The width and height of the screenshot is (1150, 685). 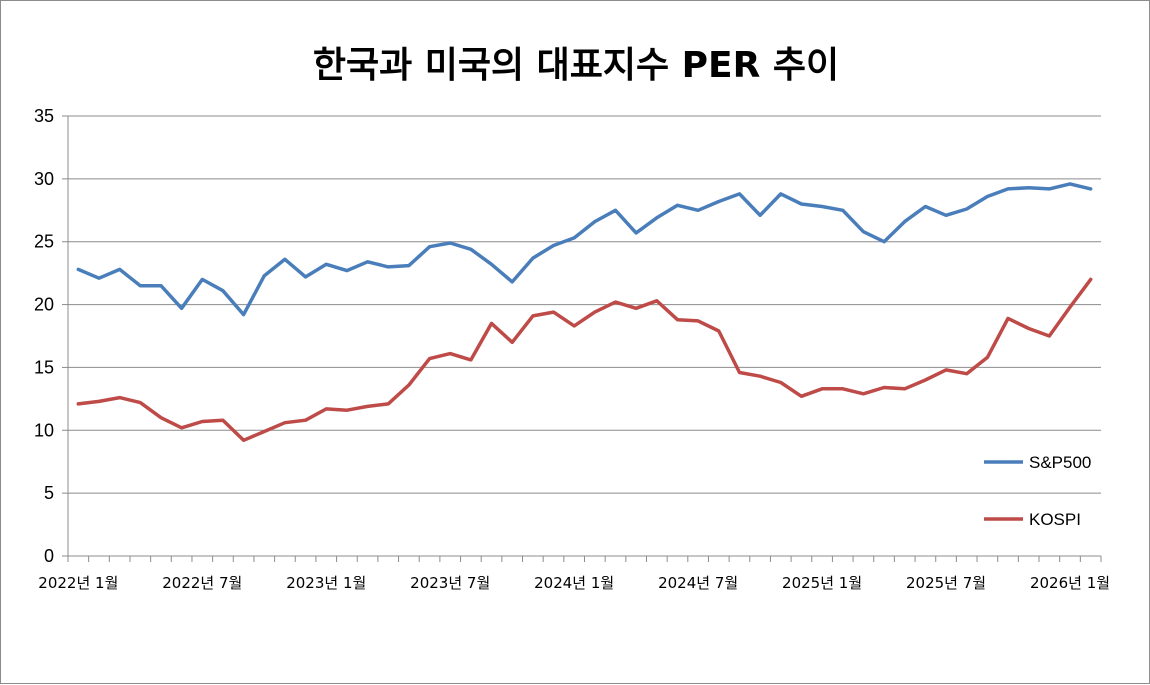 What do you see at coordinates (44, 179) in the screenshot?
I see `y-tick-label: 30` at bounding box center [44, 179].